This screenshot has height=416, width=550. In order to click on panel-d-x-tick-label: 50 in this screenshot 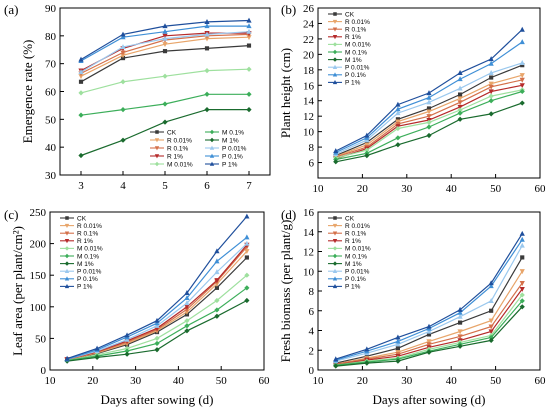, I will do `click(496, 381)`.